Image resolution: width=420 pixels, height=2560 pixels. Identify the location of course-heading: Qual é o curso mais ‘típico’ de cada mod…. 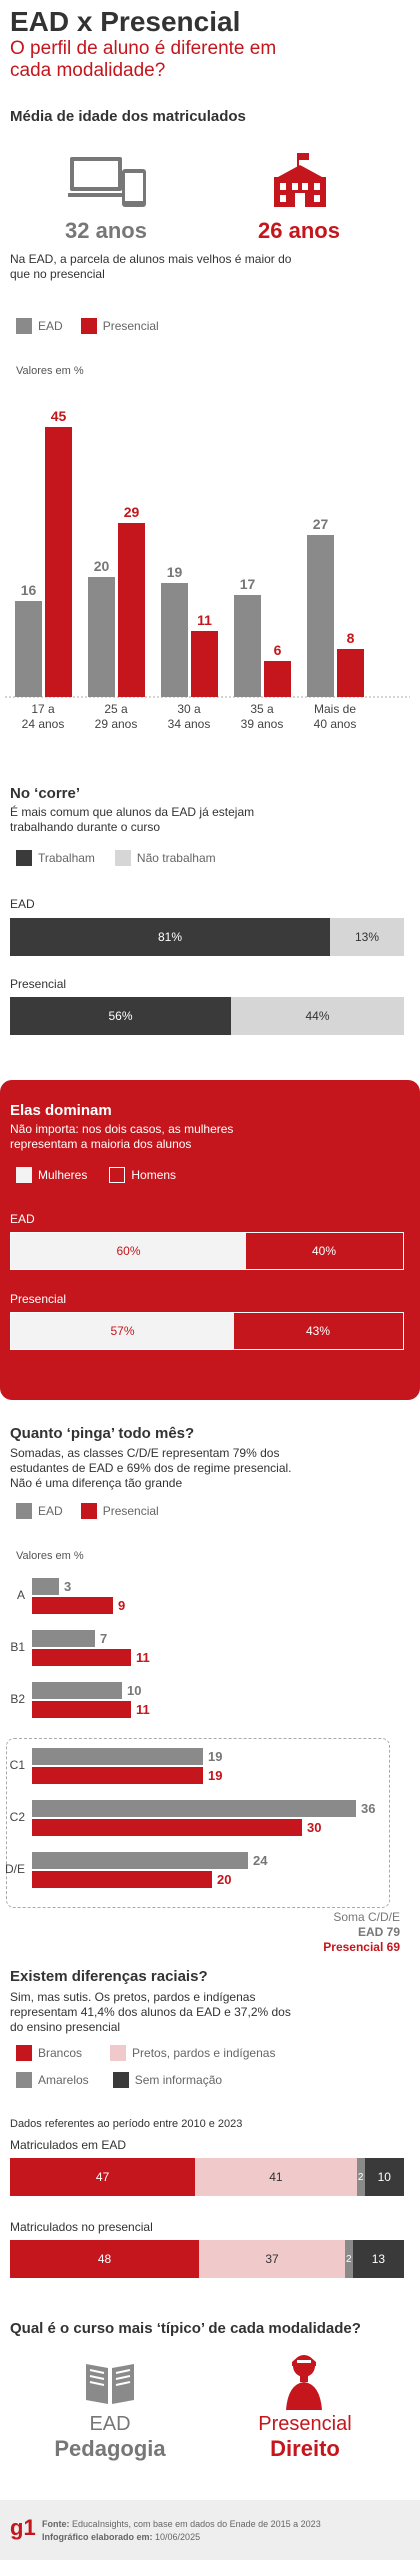
(185, 2328).